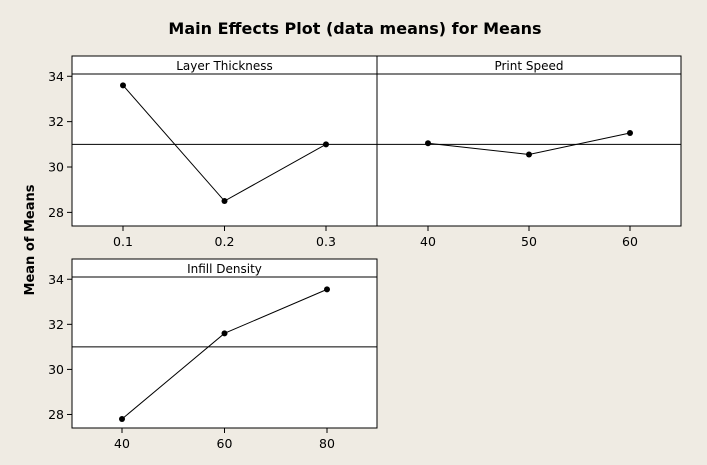 The height and width of the screenshot is (465, 707). Describe the element at coordinates (225, 241) in the screenshot. I see `x-tick-label: 0.2` at that location.